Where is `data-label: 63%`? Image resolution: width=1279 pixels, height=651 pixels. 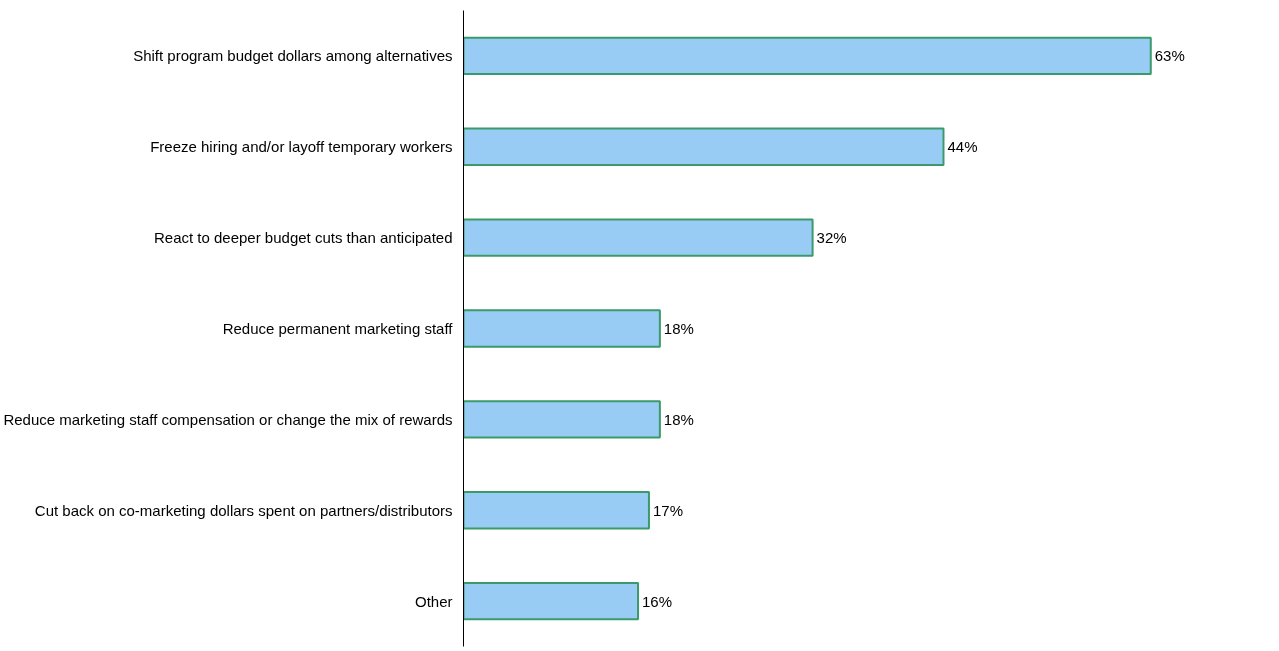 data-label: 63% is located at coordinates (1169, 56).